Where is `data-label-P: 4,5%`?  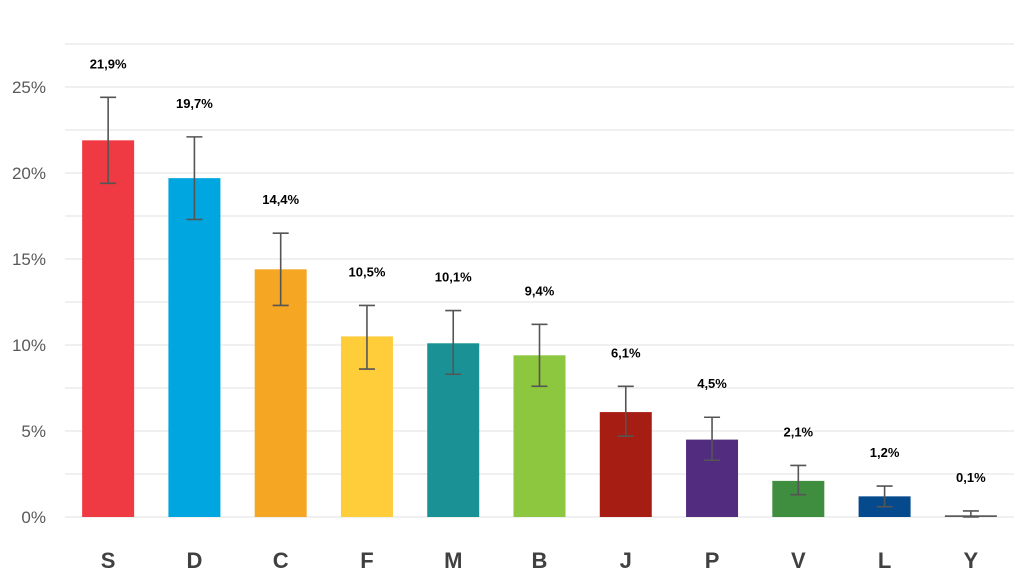 data-label-P: 4,5% is located at coordinates (712, 383).